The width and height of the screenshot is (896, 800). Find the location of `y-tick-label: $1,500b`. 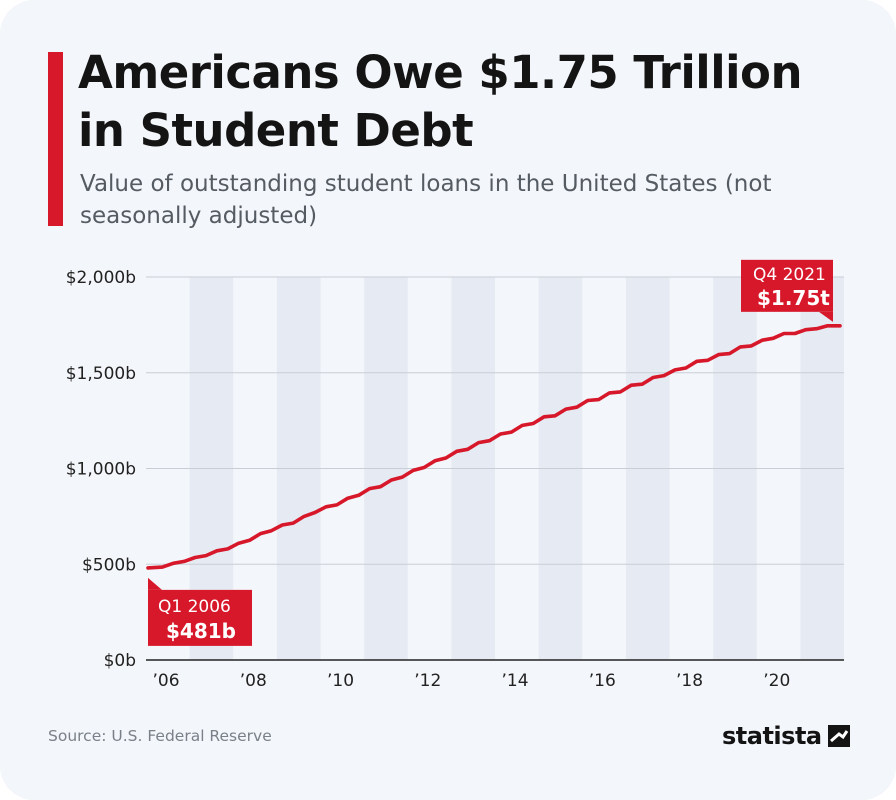

y-tick-label: $1,500b is located at coordinates (101, 374).